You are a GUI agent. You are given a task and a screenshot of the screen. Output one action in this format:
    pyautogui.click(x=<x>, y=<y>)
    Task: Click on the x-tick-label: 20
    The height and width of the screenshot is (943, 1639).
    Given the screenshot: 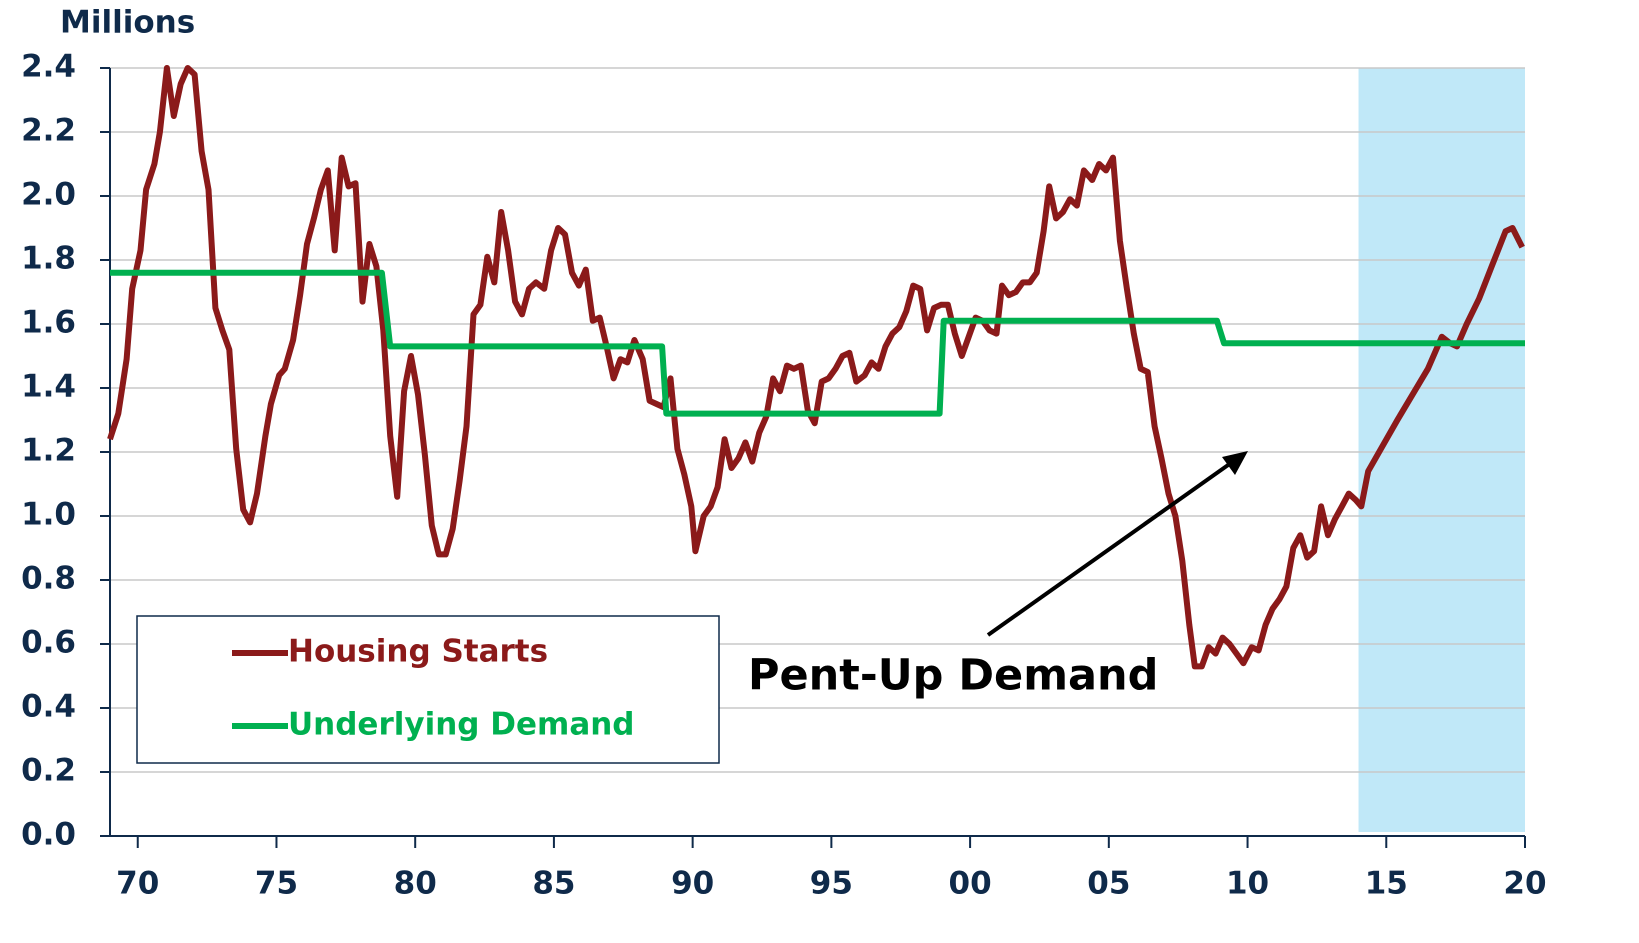 What is the action you would take?
    pyautogui.click(x=1524, y=884)
    